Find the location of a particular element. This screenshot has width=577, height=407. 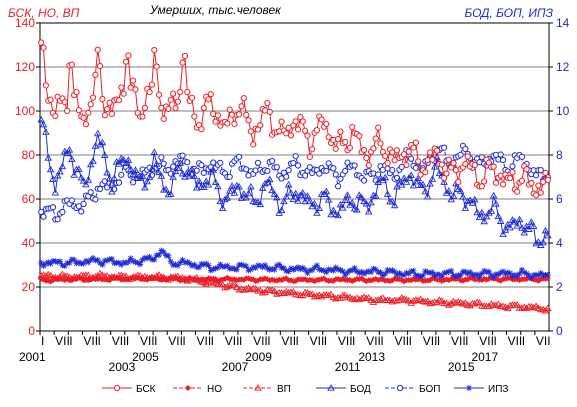

legend-label-БСК: БСК is located at coordinates (146, 389).